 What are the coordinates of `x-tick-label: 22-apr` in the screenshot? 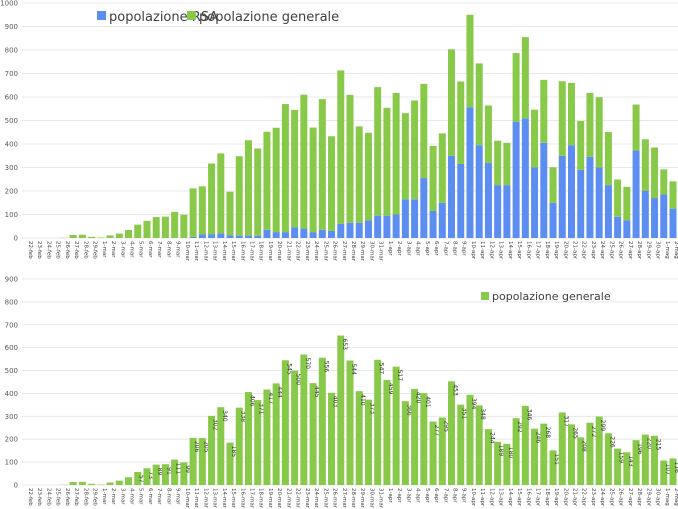 It's located at (584, 497).